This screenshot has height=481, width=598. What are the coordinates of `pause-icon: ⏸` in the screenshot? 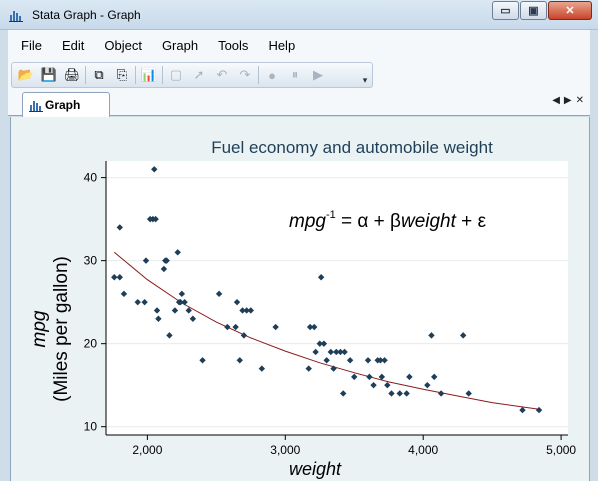 It's located at (295, 74).